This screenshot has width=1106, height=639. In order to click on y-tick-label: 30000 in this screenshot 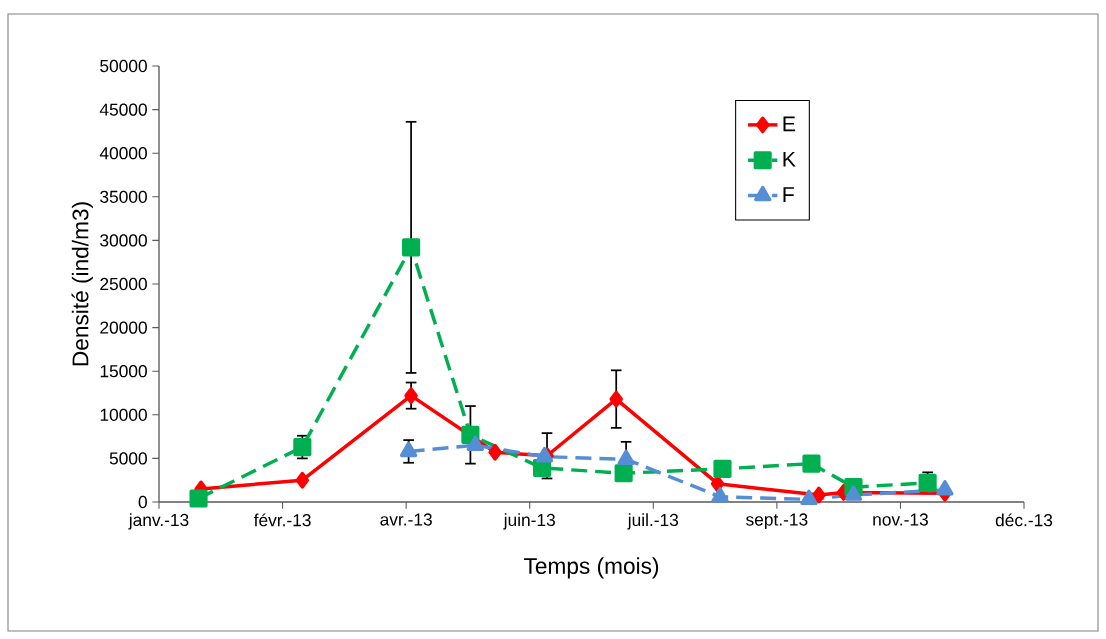, I will do `click(123, 240)`.